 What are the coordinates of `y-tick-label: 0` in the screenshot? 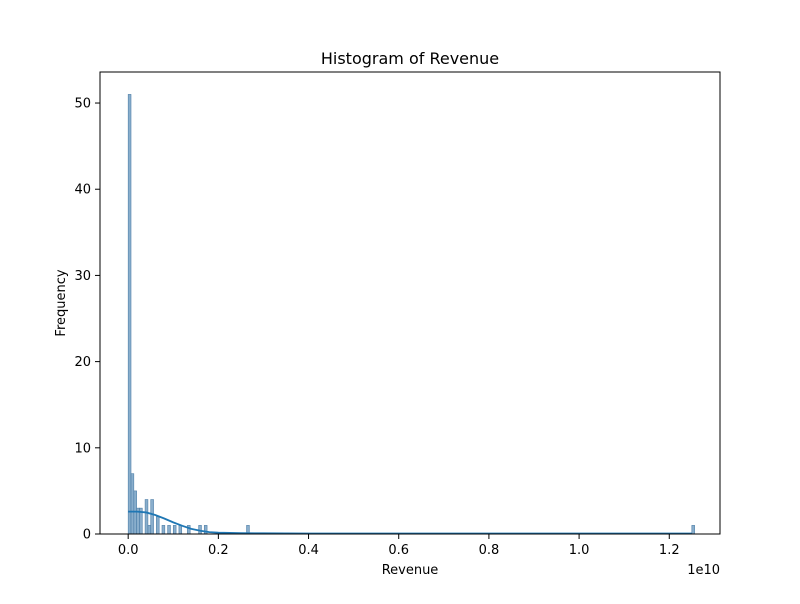 It's located at (87, 535).